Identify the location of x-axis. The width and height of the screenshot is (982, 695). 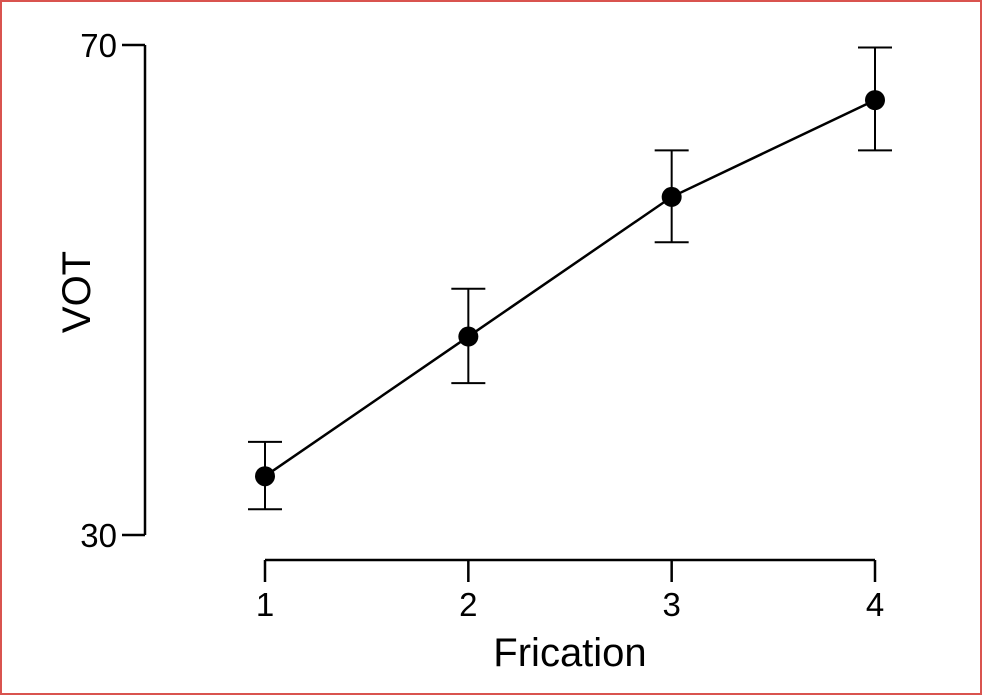
(570, 570).